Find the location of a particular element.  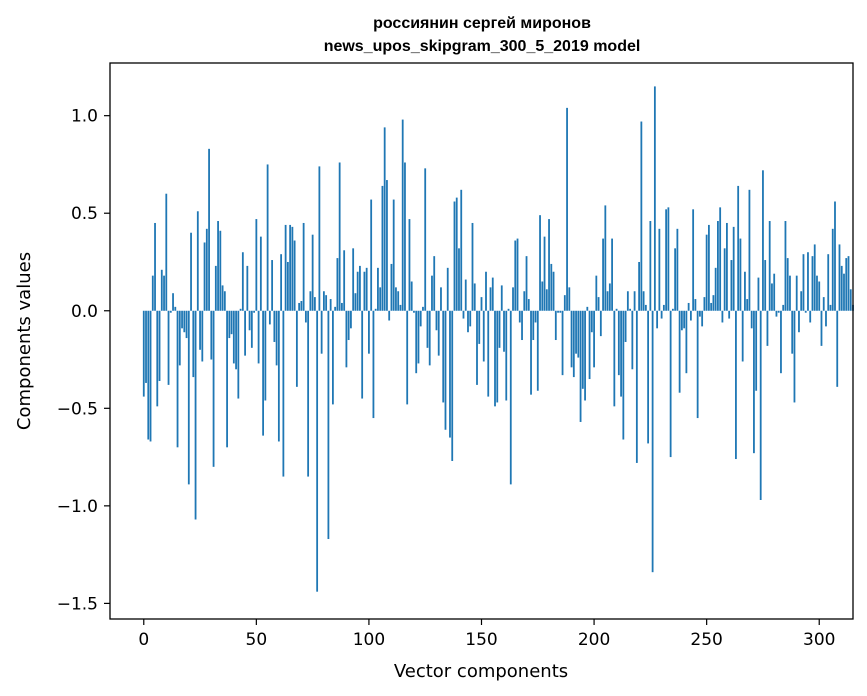

x-tick-label: 250 is located at coordinates (706, 640).